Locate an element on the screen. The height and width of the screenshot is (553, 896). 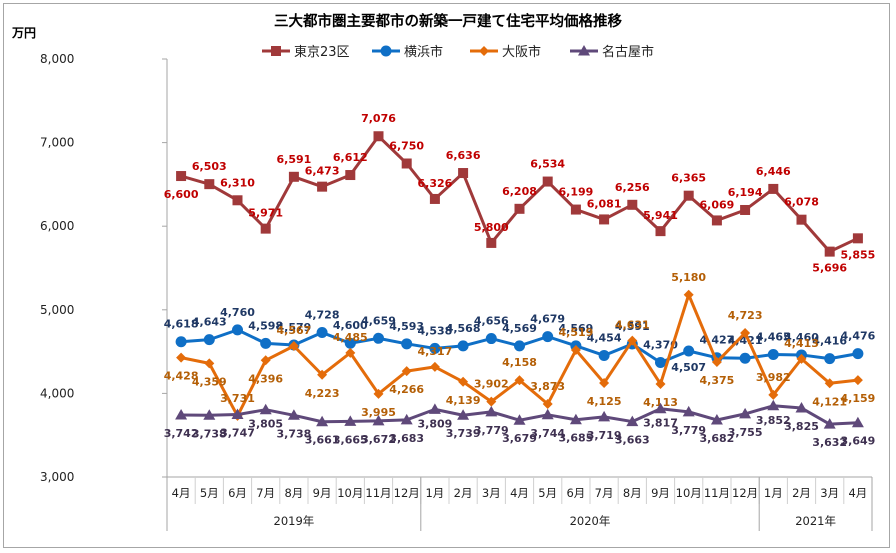
data-label: 3,755 is located at coordinates (745, 432).